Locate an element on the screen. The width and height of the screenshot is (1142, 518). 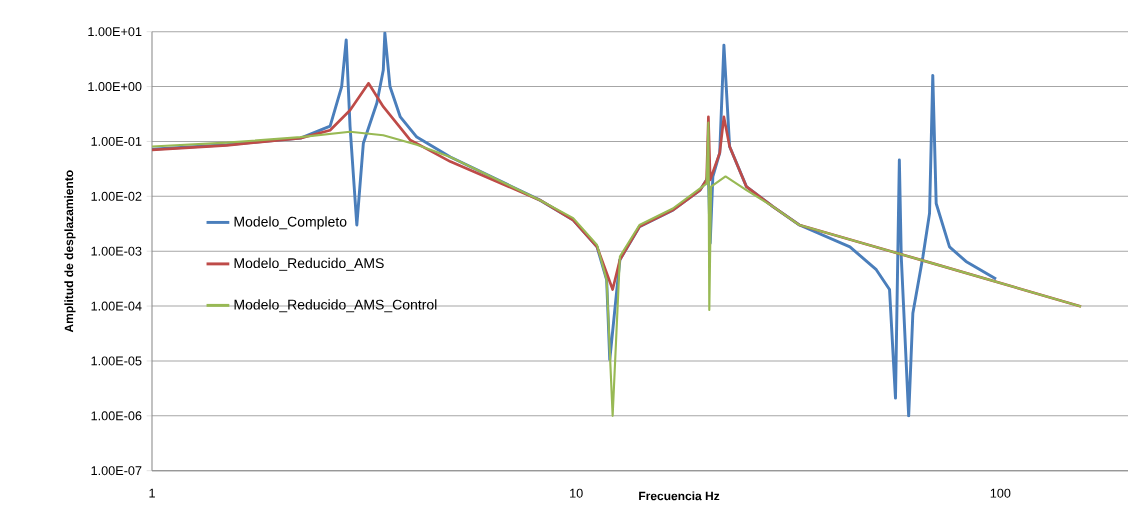
y-tick-label: 1.00E-02 is located at coordinates (116, 196).